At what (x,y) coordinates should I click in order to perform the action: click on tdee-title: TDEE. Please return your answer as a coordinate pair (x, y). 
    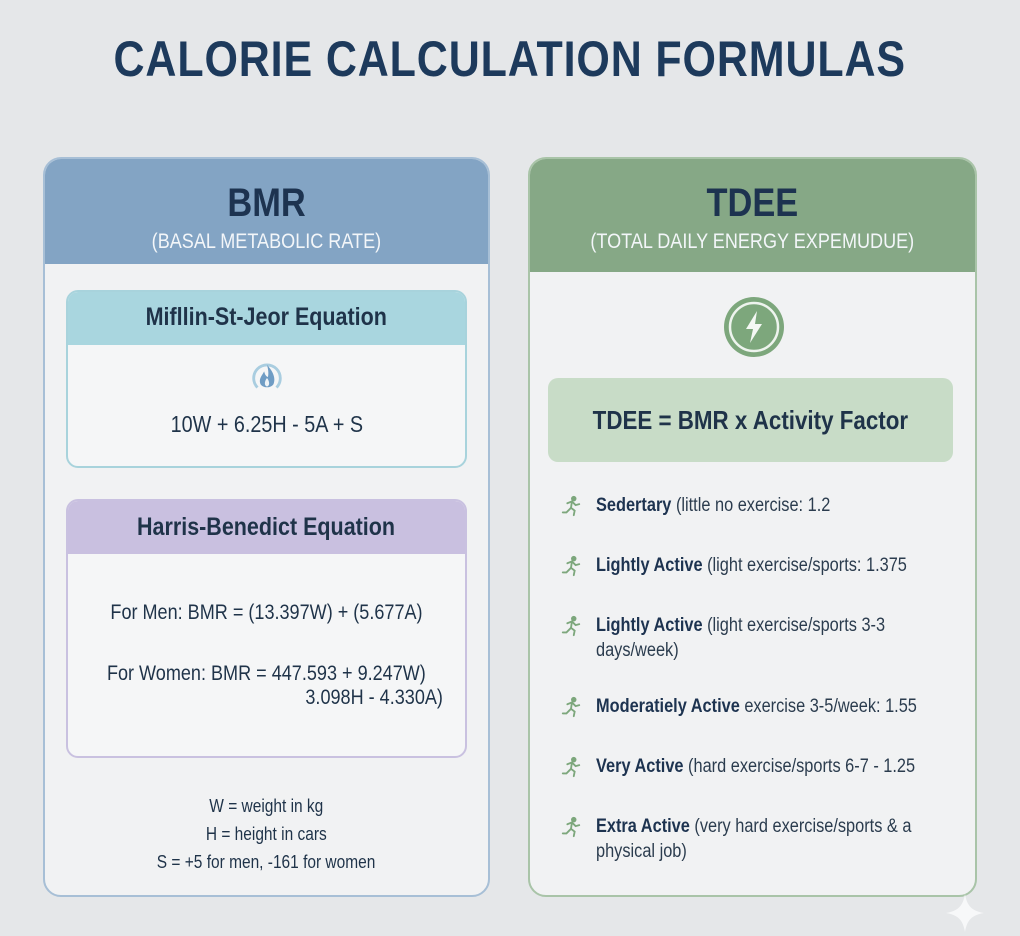
    Looking at the image, I should click on (752, 203).